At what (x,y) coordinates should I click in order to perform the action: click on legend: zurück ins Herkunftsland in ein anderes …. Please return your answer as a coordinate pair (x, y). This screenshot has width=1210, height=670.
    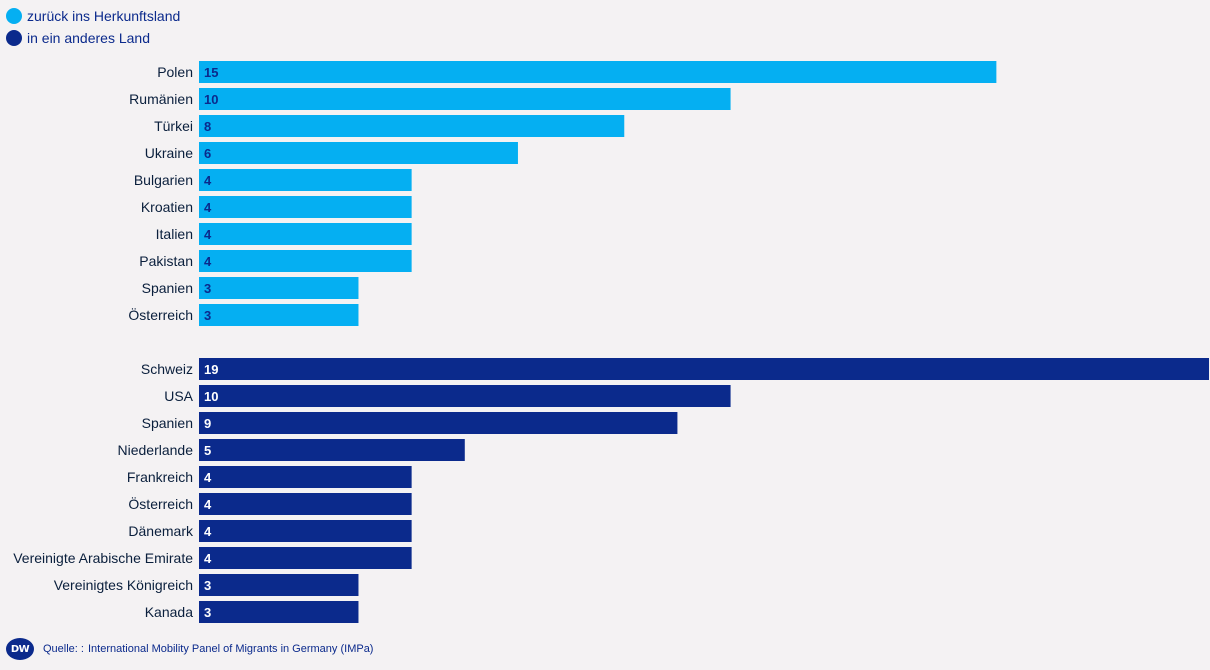
    Looking at the image, I should click on (93, 27).